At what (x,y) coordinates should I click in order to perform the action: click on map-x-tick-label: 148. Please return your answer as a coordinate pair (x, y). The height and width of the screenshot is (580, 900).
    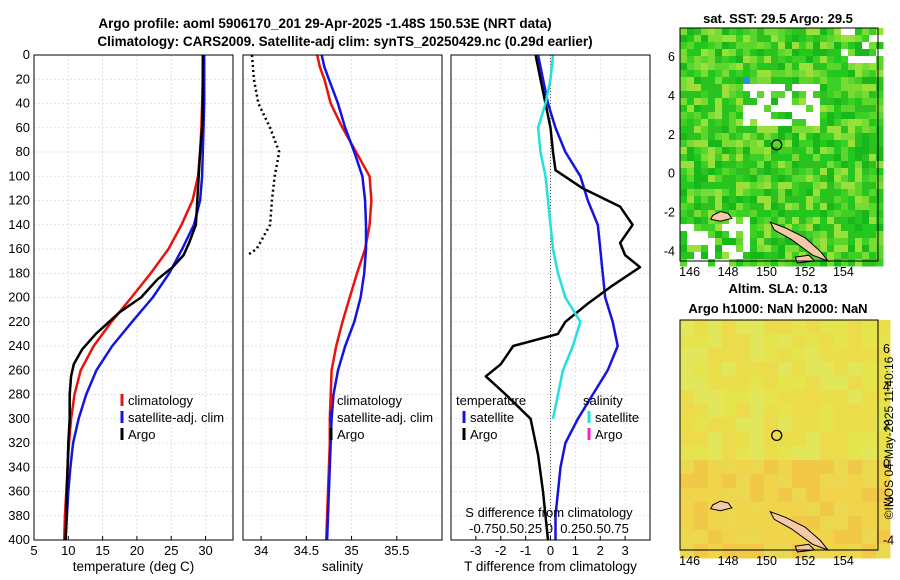
    Looking at the image, I should click on (728, 272).